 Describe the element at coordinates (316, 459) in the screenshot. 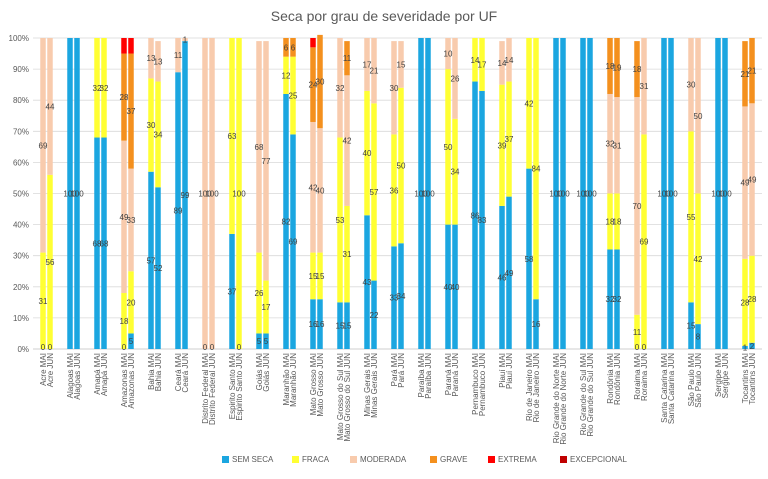

I see `legend-label: FRACA` at that location.